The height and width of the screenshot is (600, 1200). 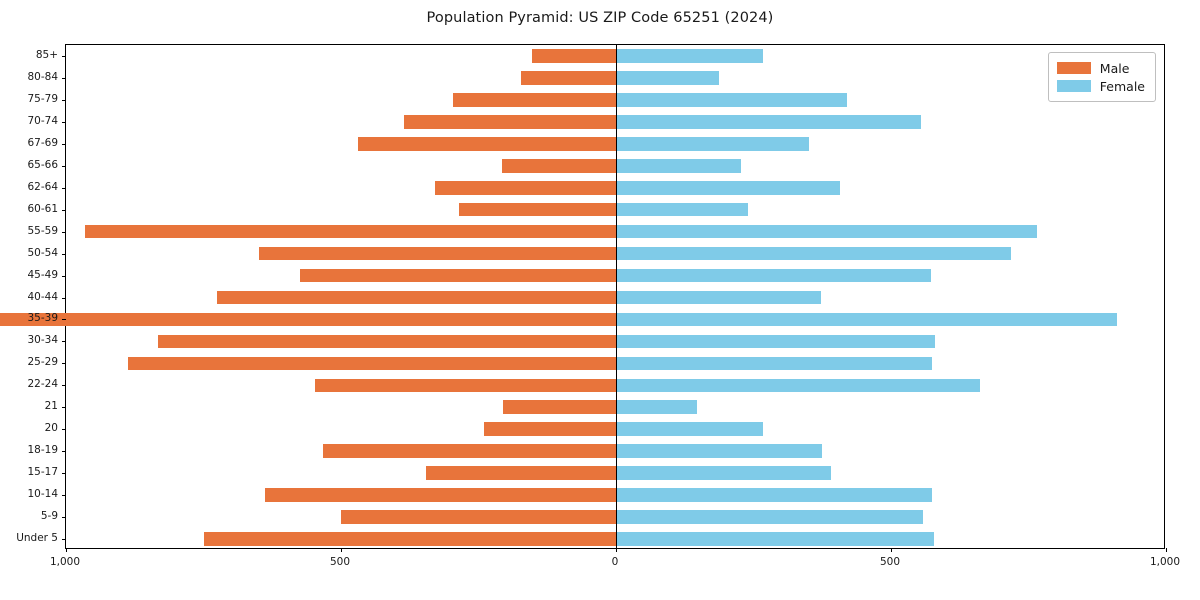 I want to click on y-tick-label: 60-61, so click(x=42, y=208).